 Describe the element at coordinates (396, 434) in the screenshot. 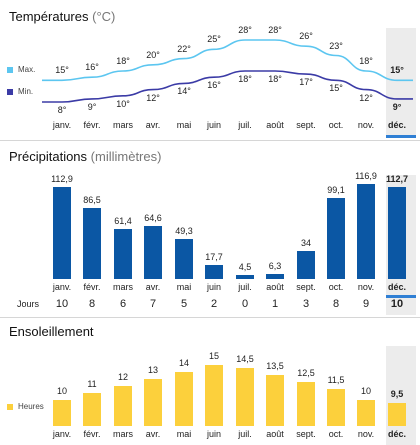

I see `sunshine-month-label: déc.` at that location.